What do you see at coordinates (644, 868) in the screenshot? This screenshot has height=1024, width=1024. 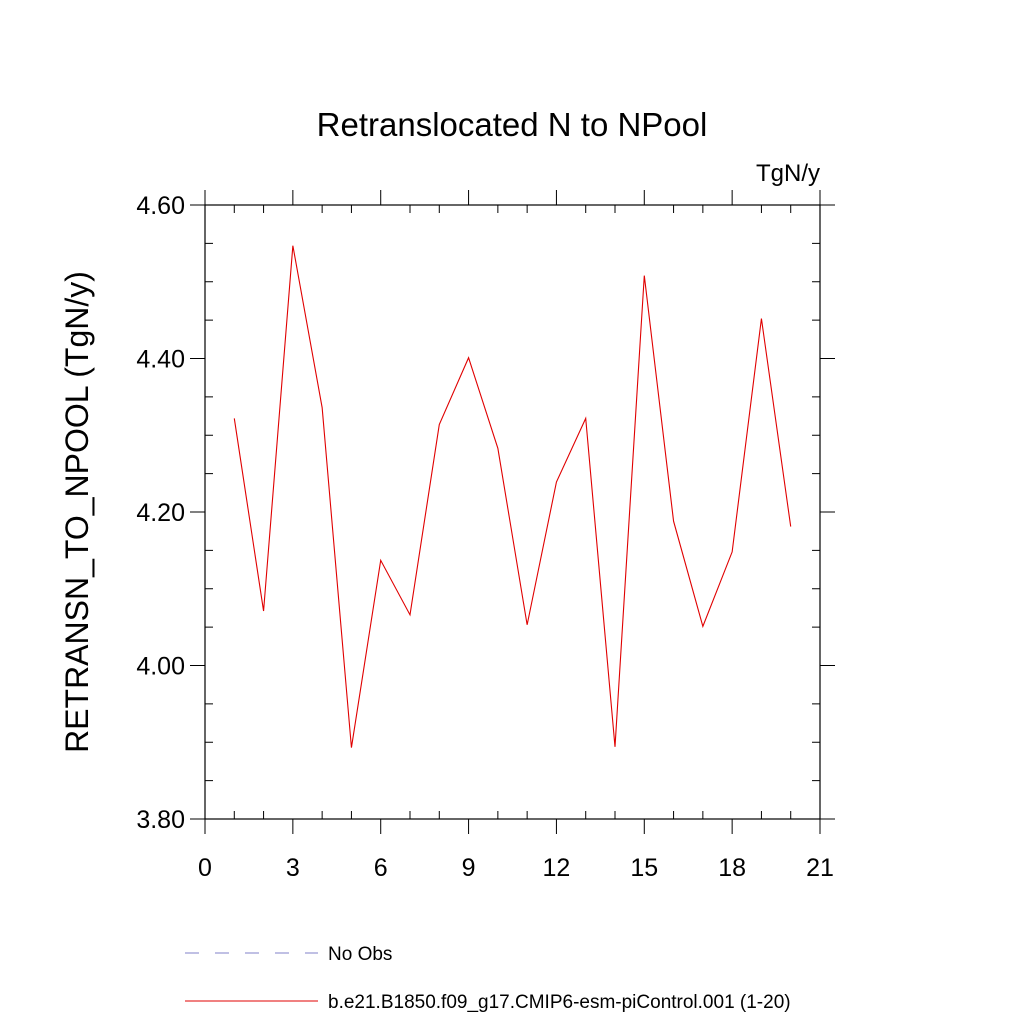 I see `x-tick-label: 15` at bounding box center [644, 868].